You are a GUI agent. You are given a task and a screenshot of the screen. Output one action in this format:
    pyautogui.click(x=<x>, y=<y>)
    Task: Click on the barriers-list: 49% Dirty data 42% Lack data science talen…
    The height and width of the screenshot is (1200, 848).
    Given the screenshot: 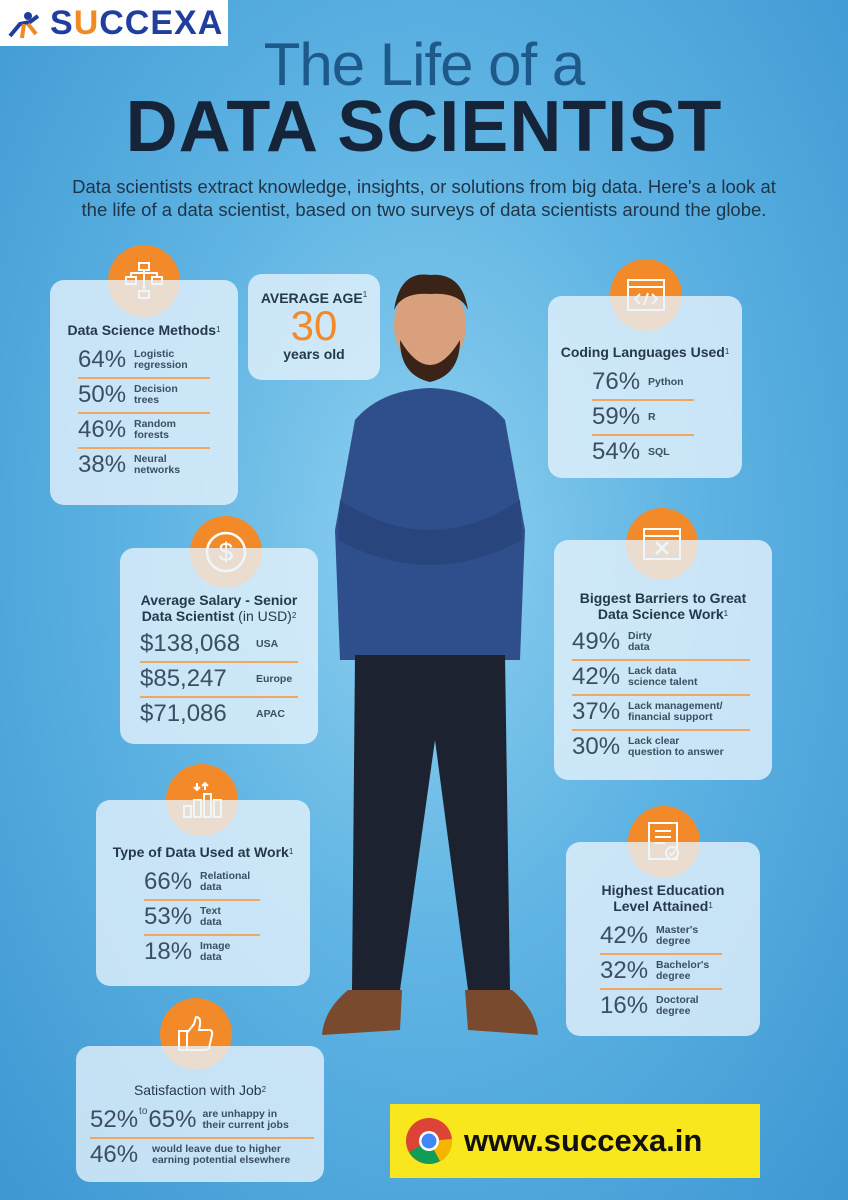 What is the action you would take?
    pyautogui.click(x=661, y=695)
    